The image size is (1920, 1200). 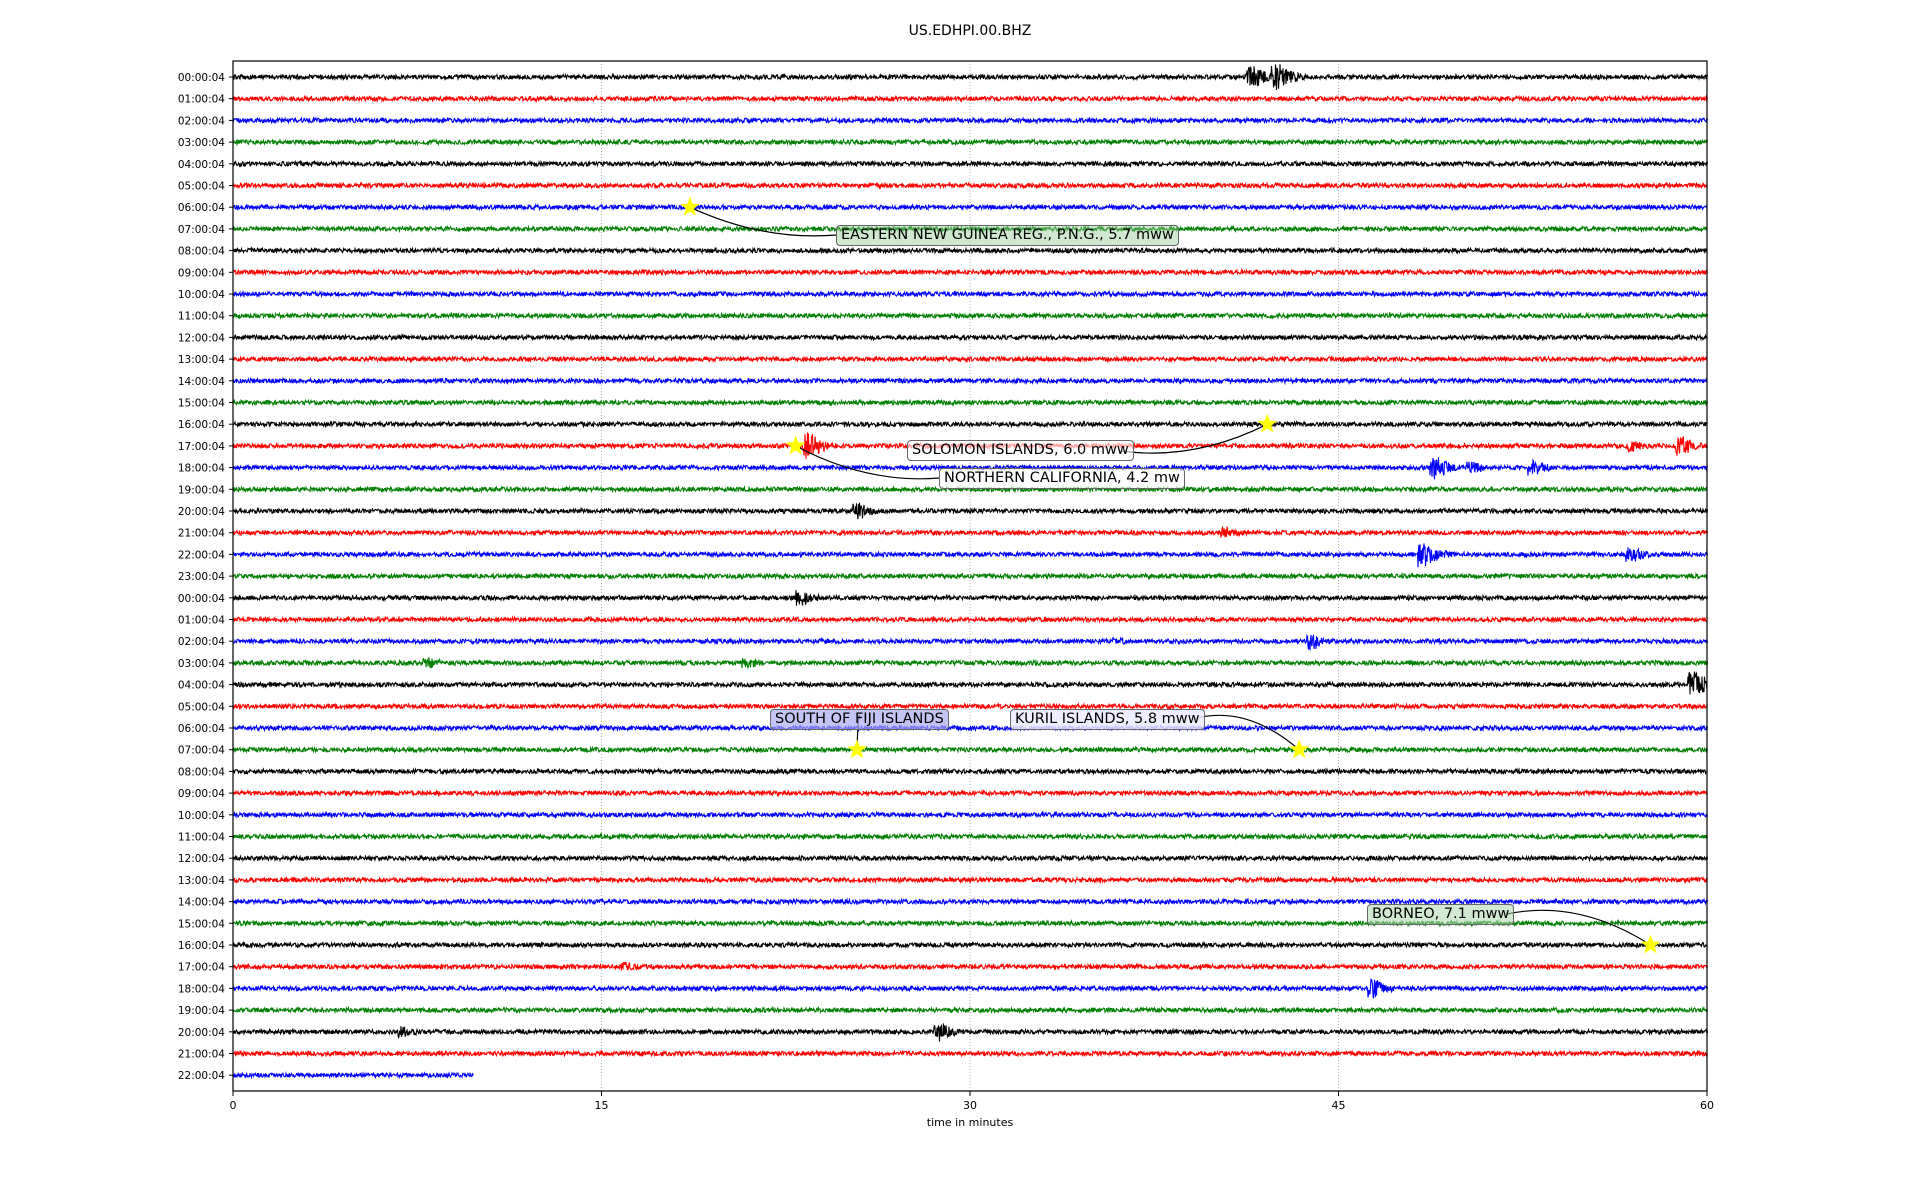 I want to click on y-tick-label: 17:00:04, so click(x=201, y=447).